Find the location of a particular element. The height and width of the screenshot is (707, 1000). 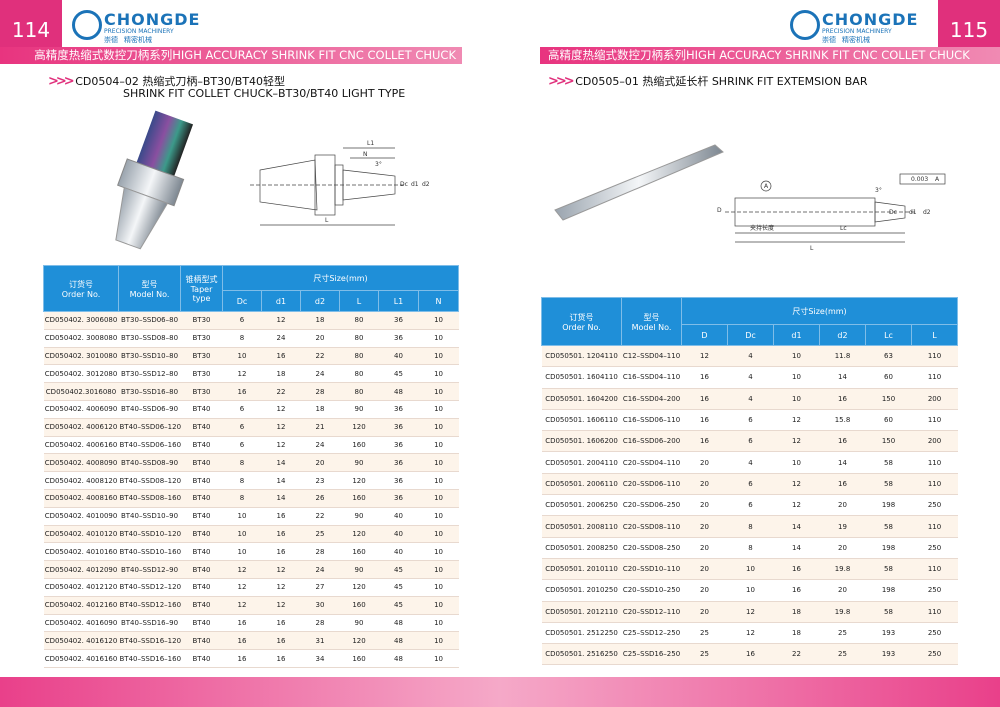

cell: CD050501. 1604200 is located at coordinates (581, 399).